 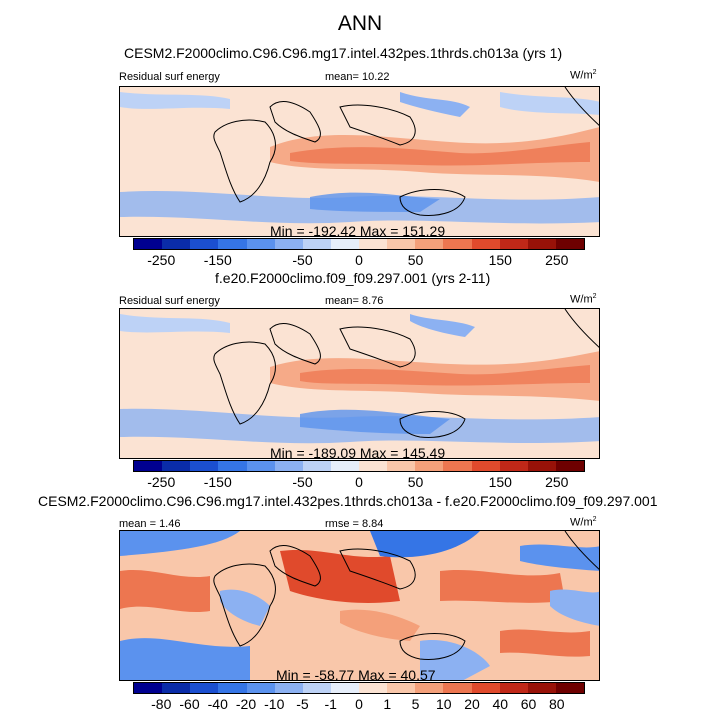 I want to click on panel-1-map, so click(x=359, y=161).